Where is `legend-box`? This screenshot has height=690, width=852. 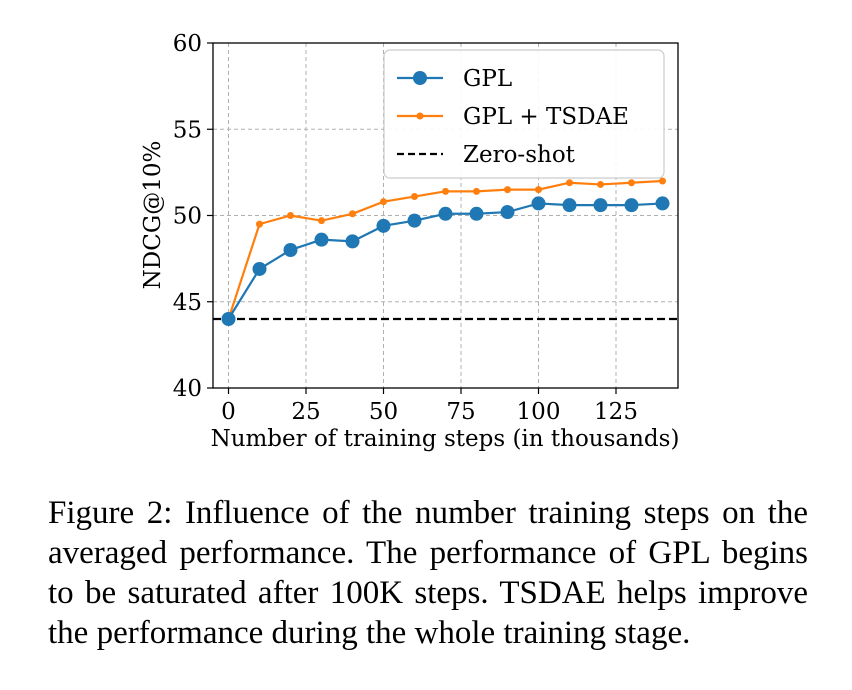
legend-box is located at coordinates (524, 114).